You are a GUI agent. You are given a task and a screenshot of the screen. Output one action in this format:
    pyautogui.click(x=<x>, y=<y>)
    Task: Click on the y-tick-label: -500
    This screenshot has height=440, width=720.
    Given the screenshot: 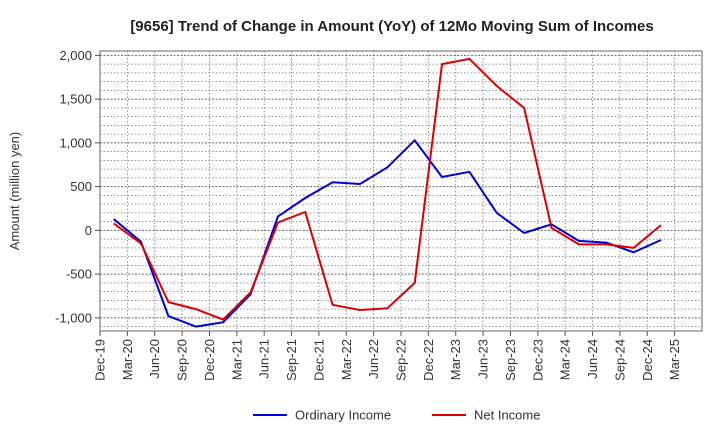 What is the action you would take?
    pyautogui.click(x=79, y=274)
    